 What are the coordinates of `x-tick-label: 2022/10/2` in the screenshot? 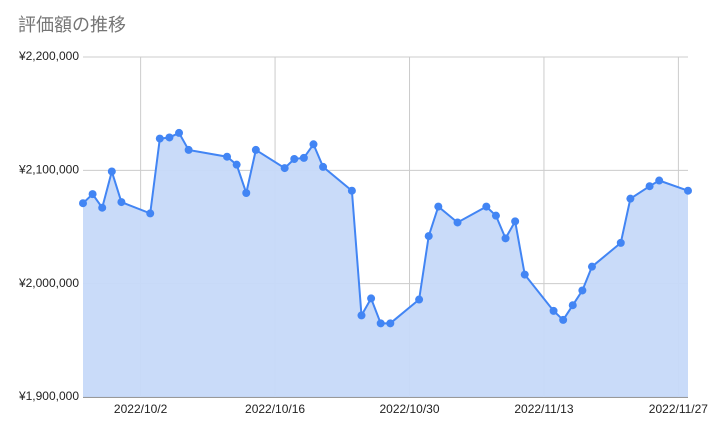 It's located at (141, 409).